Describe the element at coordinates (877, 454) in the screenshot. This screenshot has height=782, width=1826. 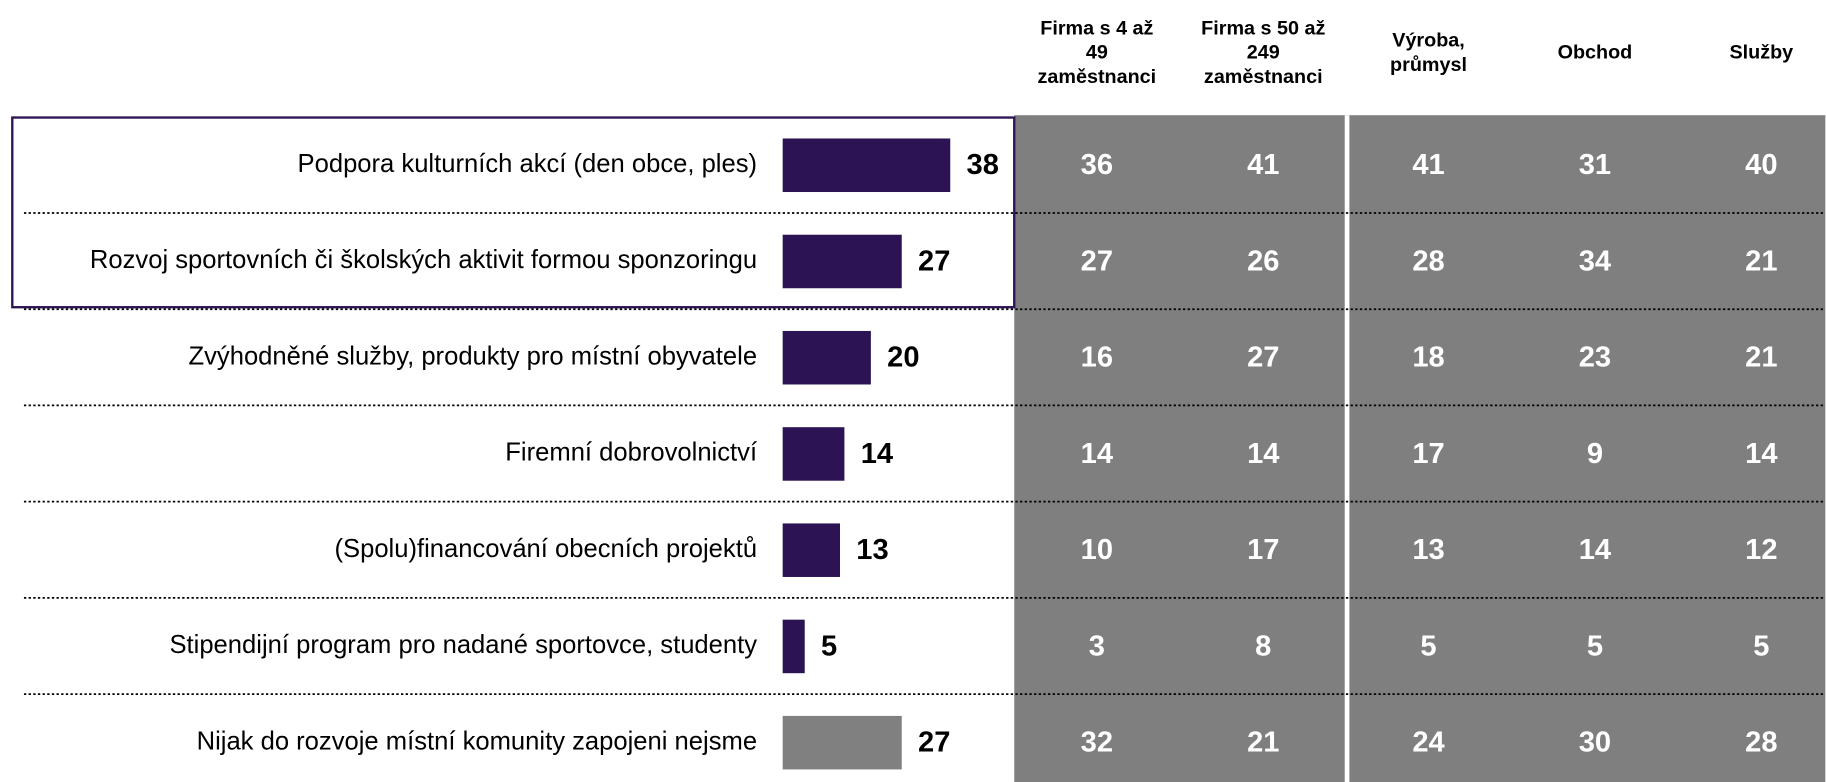
I see `value-label: 14` at that location.